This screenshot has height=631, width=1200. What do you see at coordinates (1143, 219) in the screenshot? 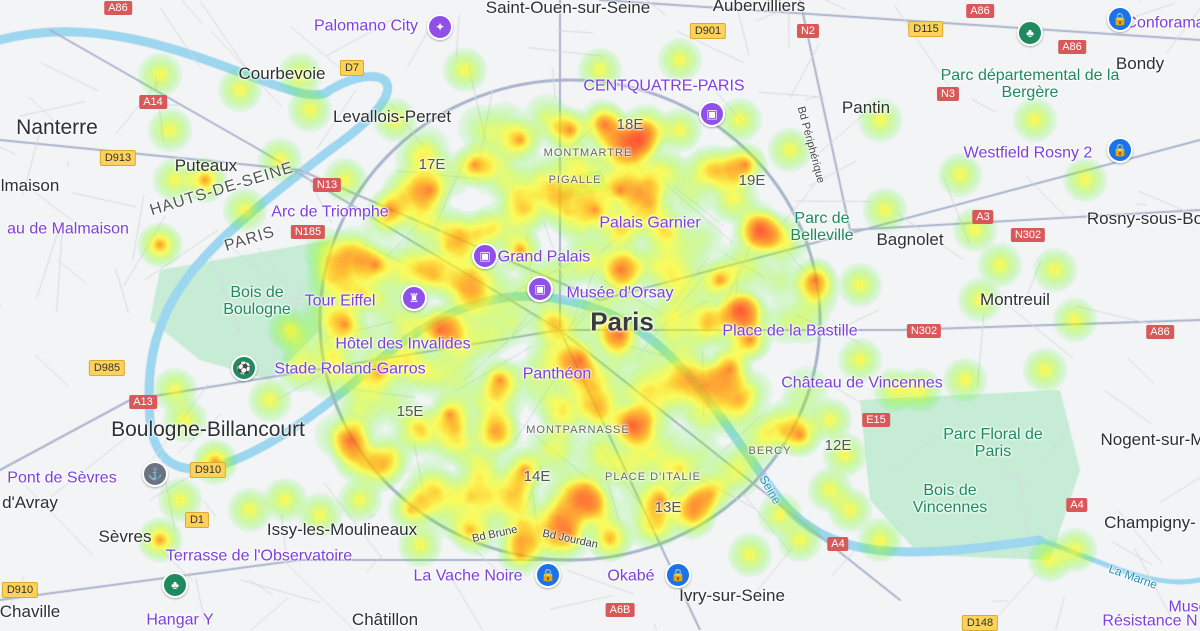
I see `city-label: Rosny-sous-Bo` at bounding box center [1143, 219].